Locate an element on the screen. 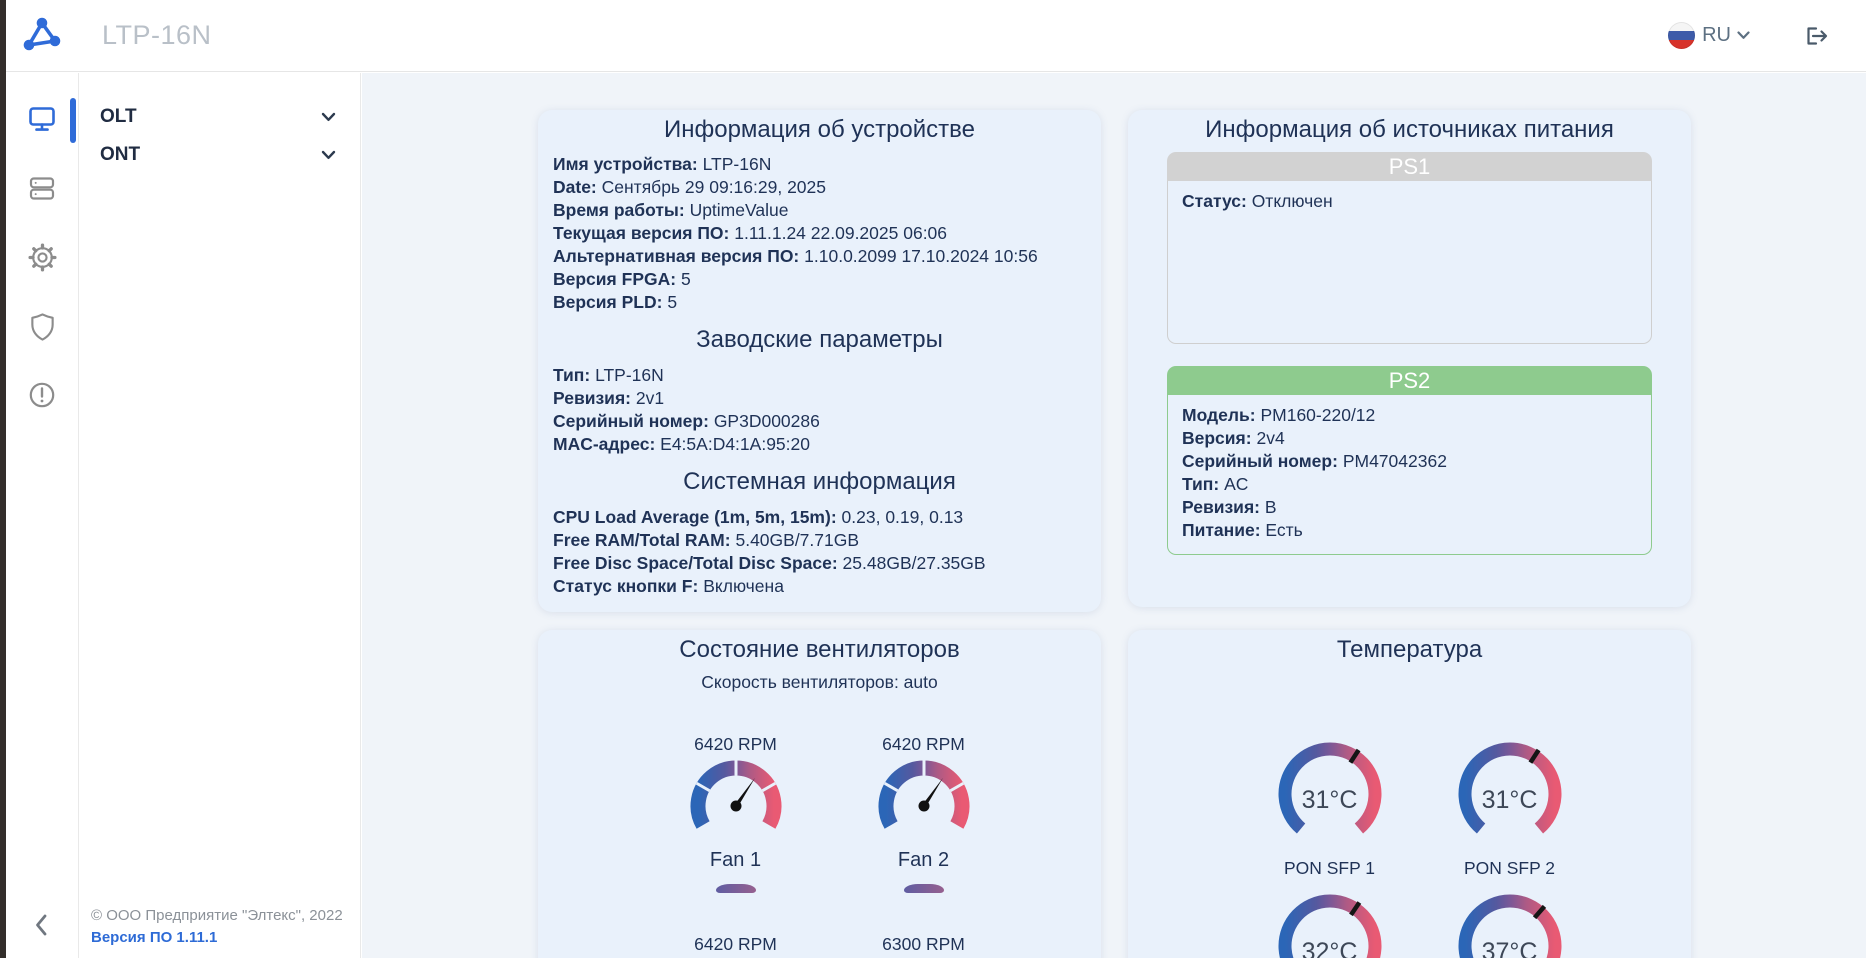 The width and height of the screenshot is (1866, 958). fan-gauge-widget: 6300 RPM is located at coordinates (924, 945).